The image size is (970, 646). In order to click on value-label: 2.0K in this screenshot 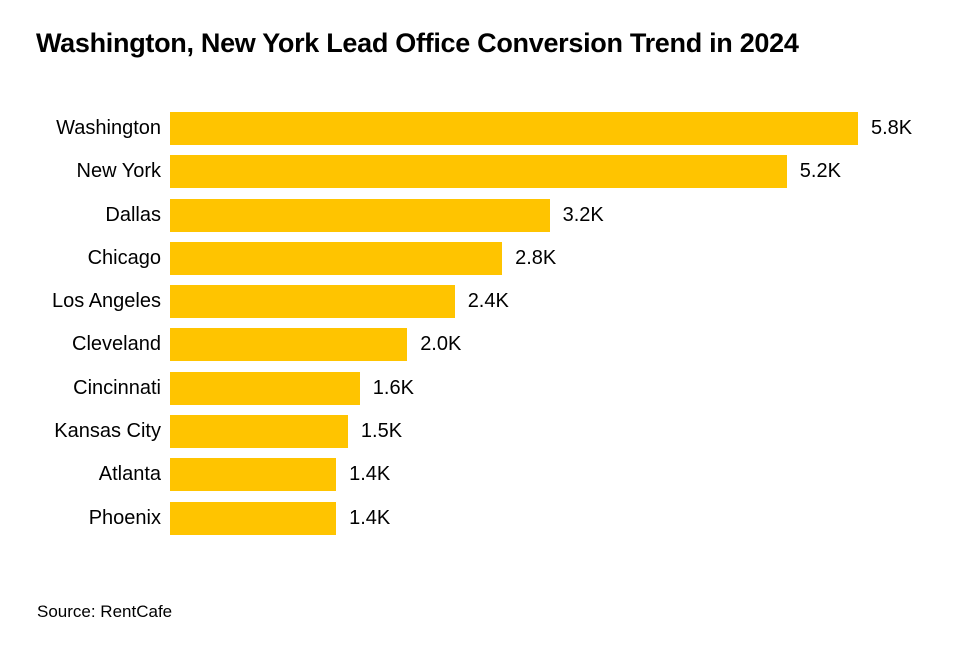, I will do `click(441, 344)`.